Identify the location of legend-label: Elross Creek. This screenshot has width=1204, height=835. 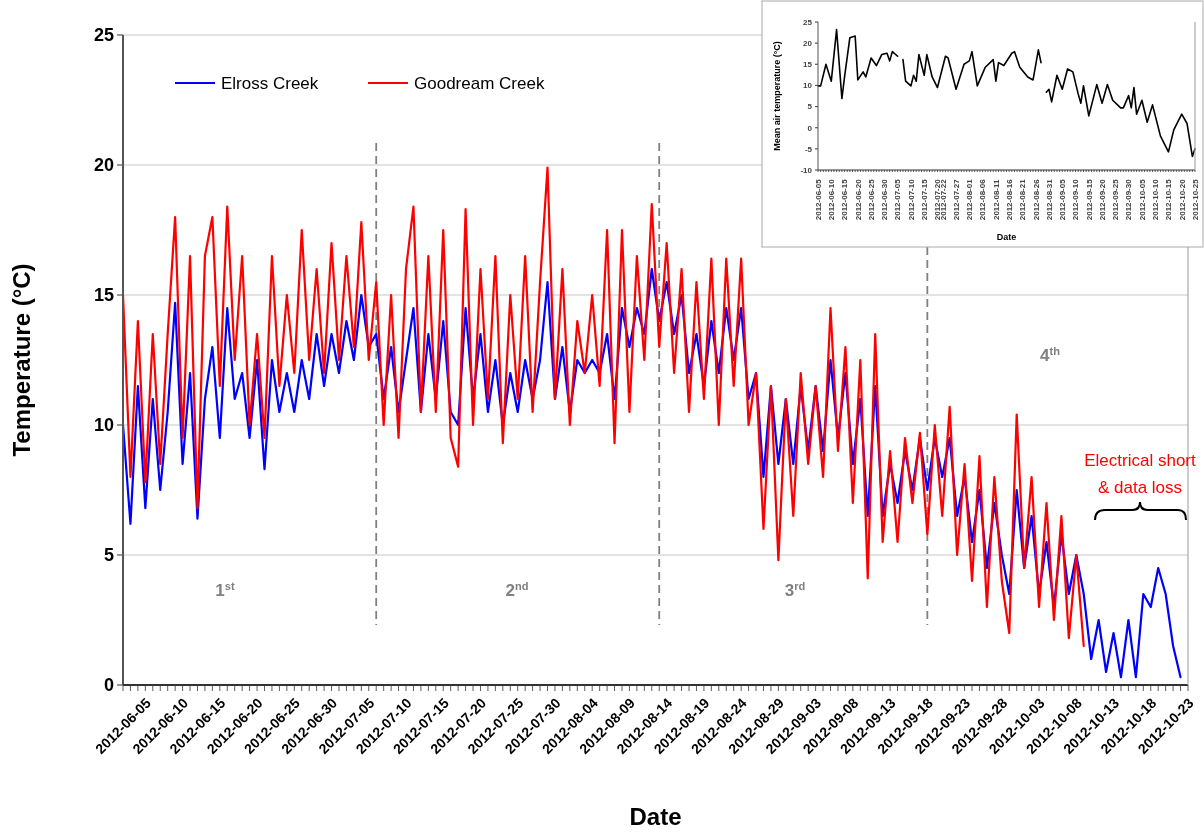
(270, 83).